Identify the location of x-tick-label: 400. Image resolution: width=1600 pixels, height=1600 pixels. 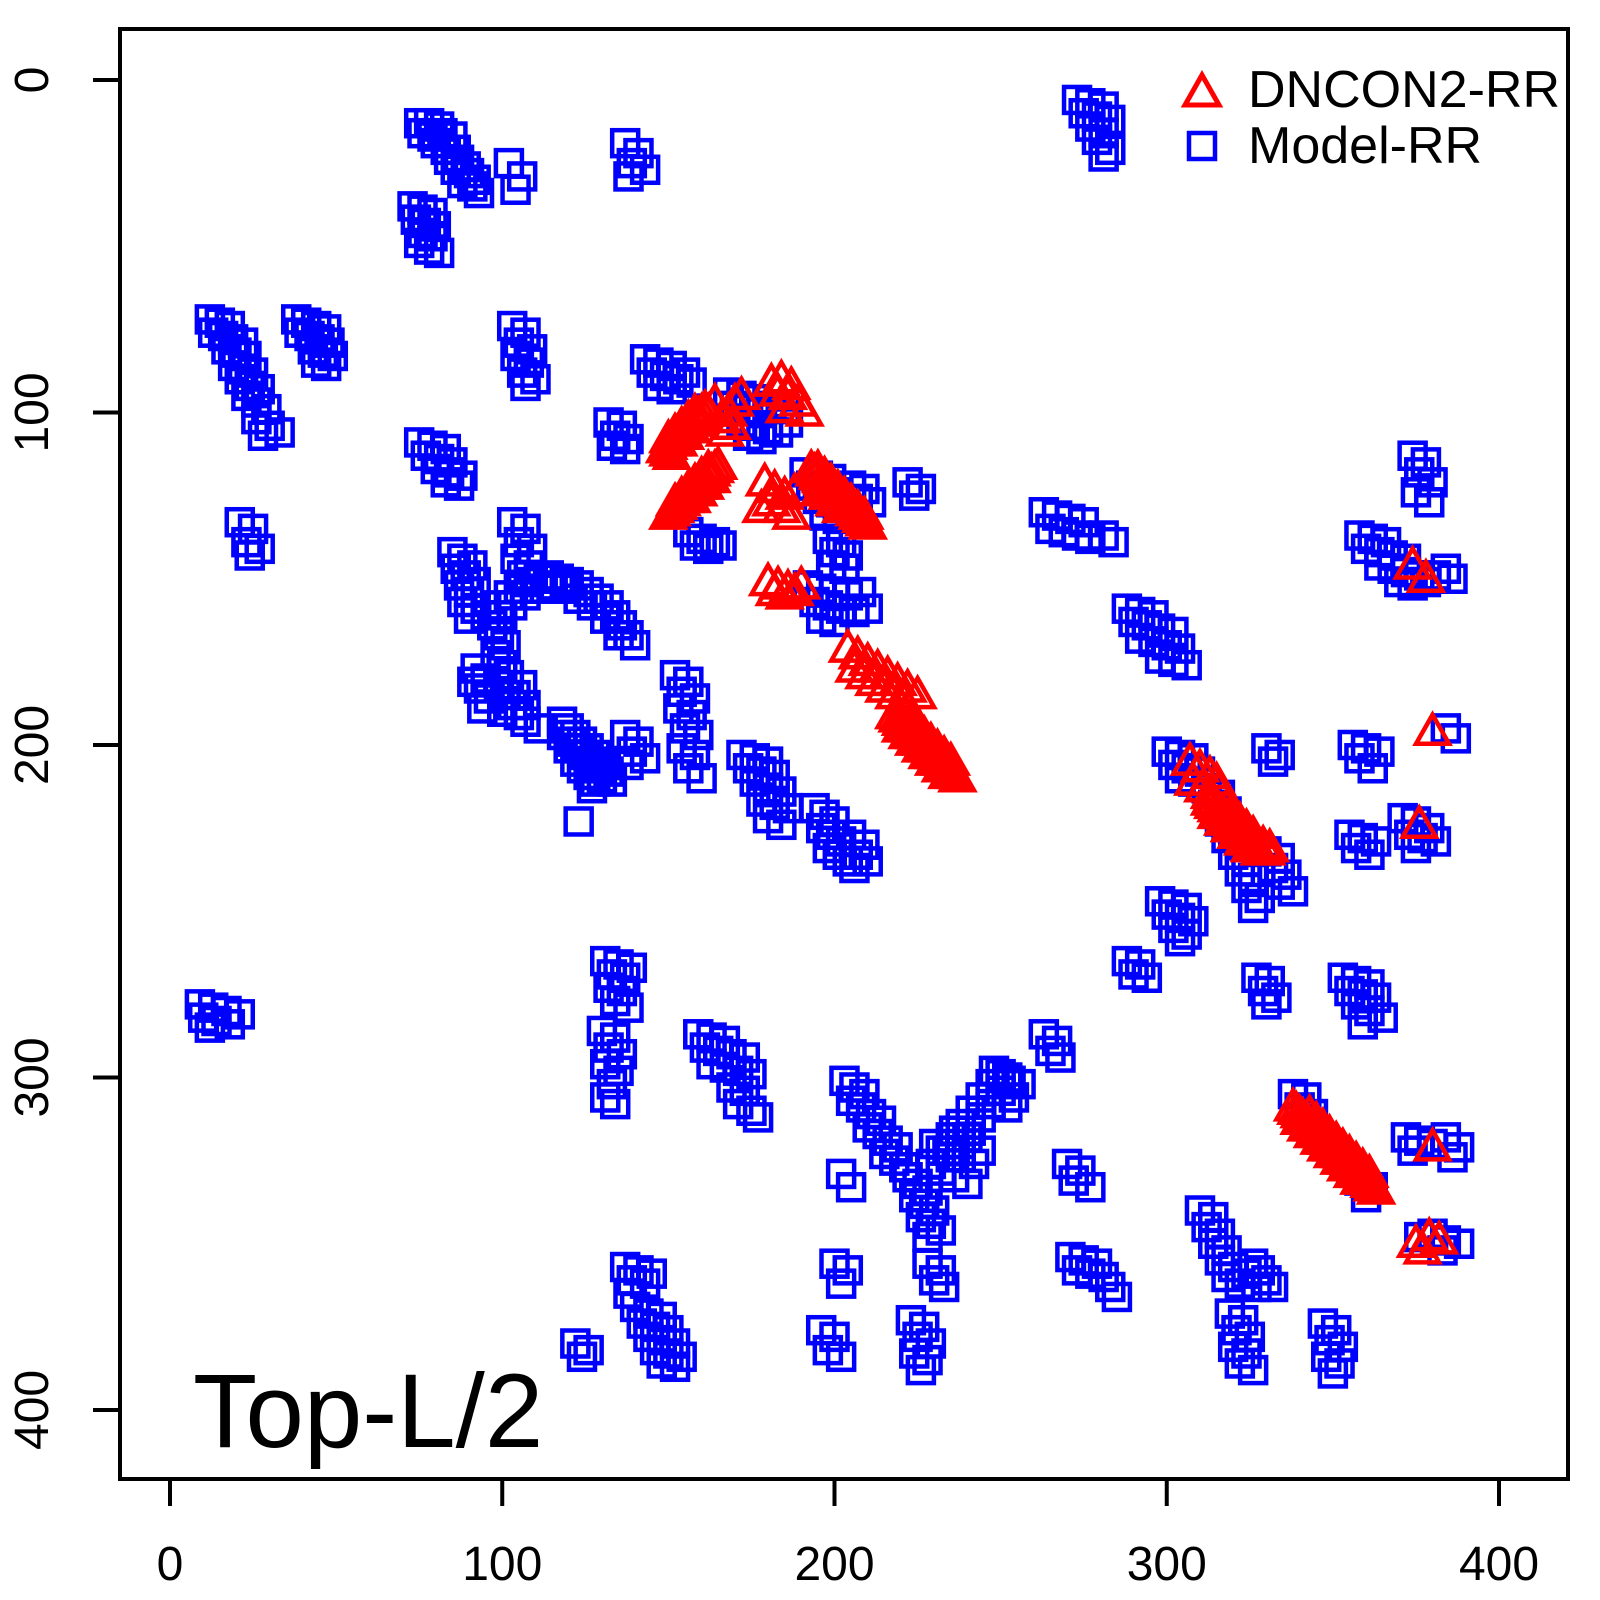
(1499, 1564).